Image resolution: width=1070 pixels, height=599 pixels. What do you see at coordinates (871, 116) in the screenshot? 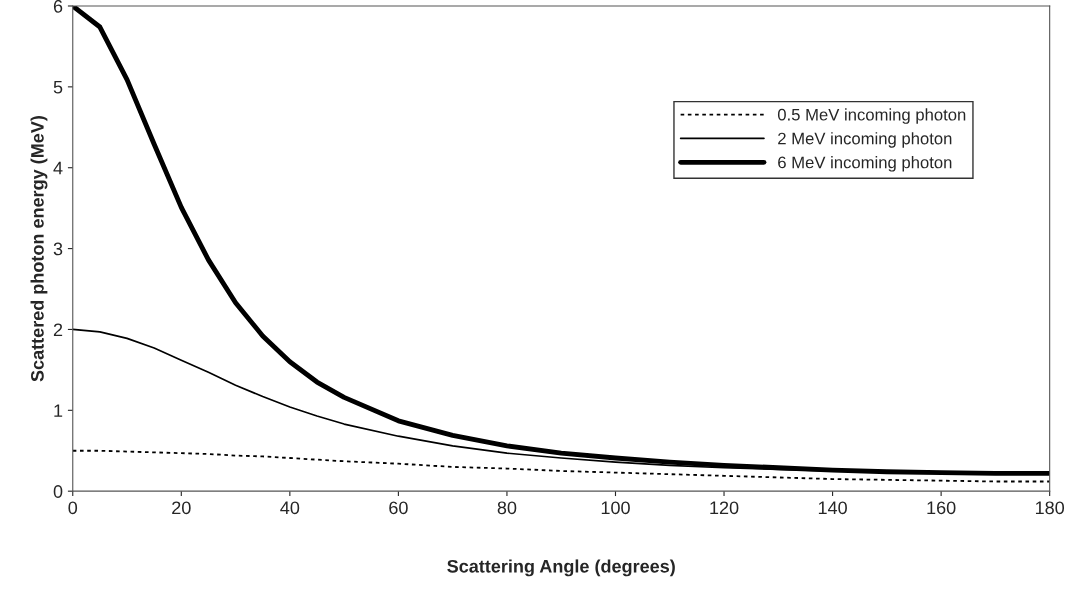
I see `legend-label: 0.5 MeV incoming photon` at bounding box center [871, 116].